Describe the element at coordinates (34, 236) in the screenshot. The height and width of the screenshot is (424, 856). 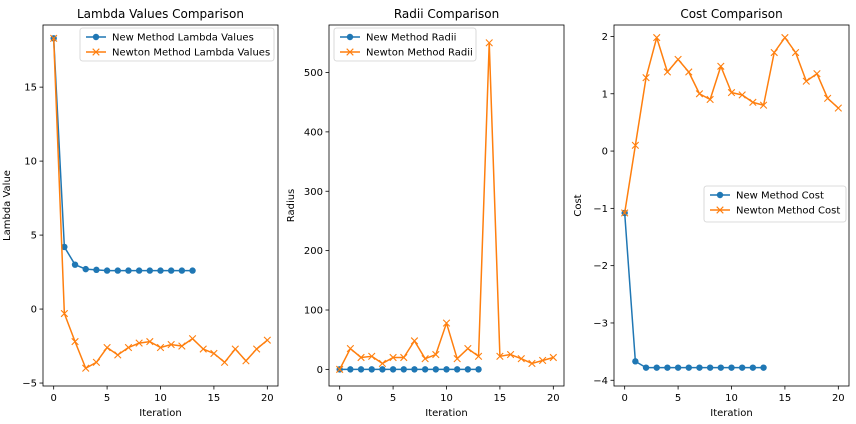
I see `y-tick-label: 5` at that location.